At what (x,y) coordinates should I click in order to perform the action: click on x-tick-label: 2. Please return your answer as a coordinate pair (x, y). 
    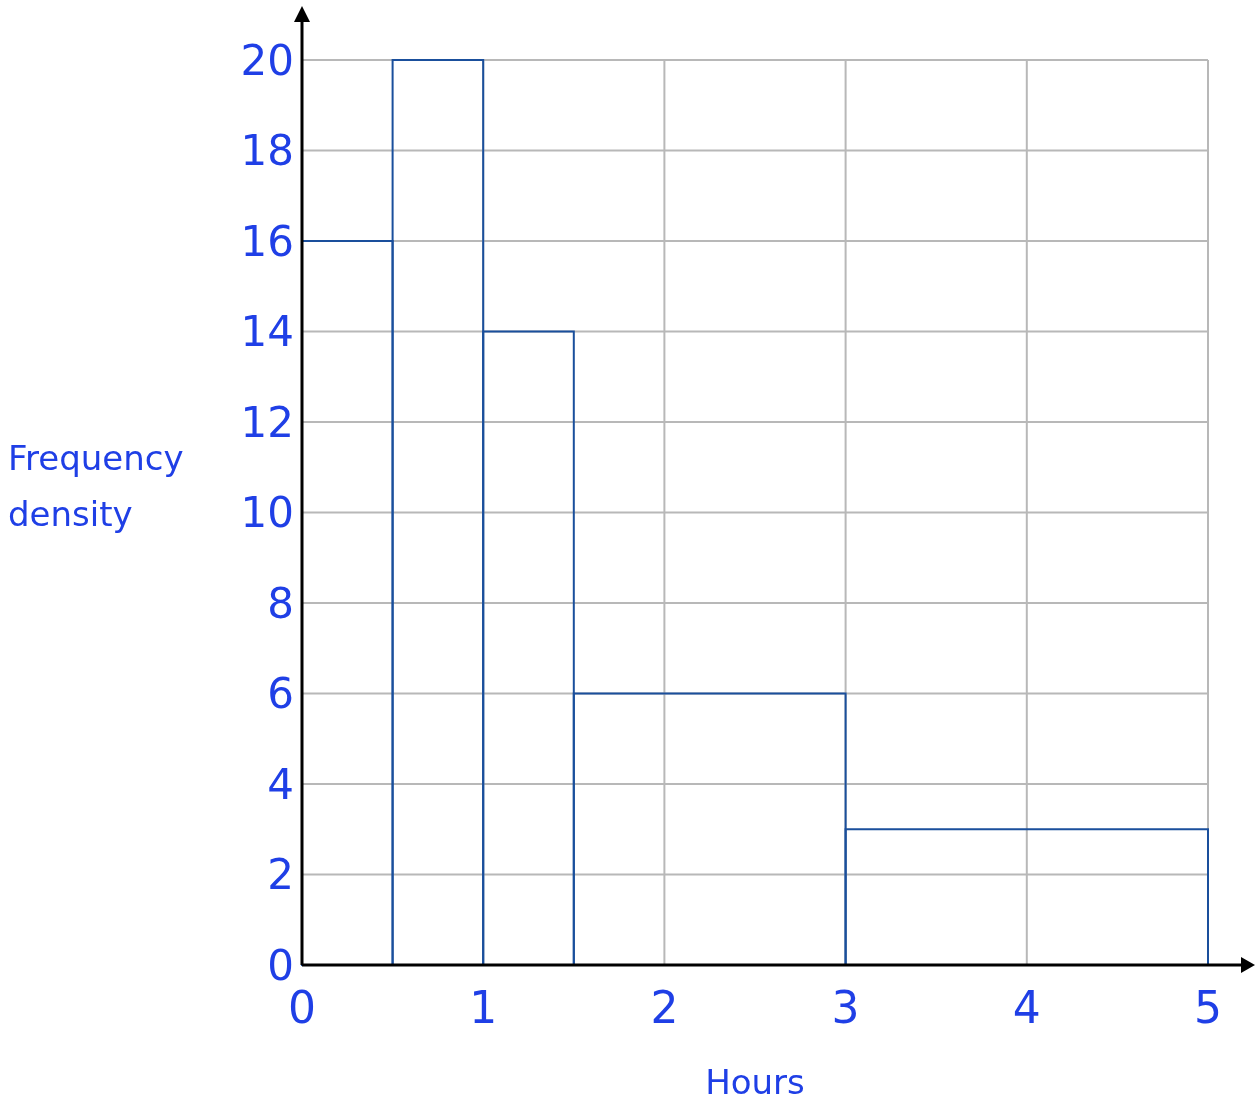
    Looking at the image, I should click on (664, 1007).